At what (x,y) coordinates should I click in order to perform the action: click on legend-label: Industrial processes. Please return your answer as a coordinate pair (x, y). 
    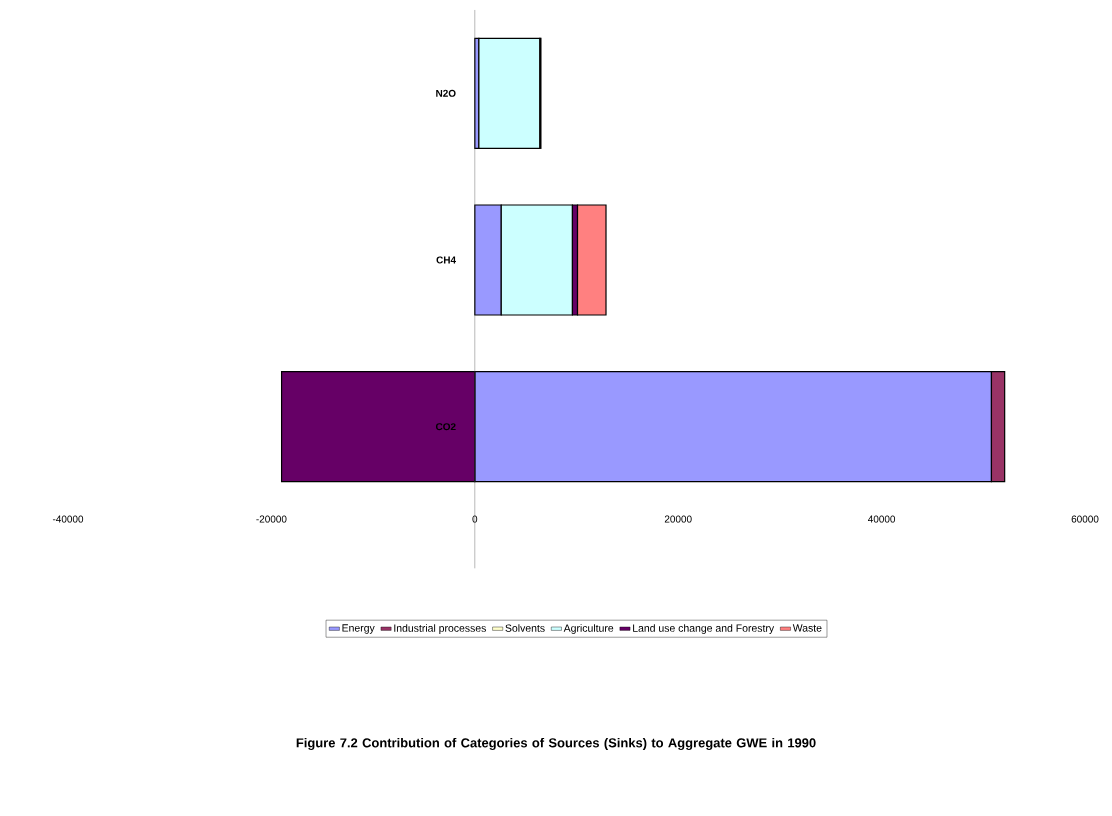
    Looking at the image, I should click on (440, 629).